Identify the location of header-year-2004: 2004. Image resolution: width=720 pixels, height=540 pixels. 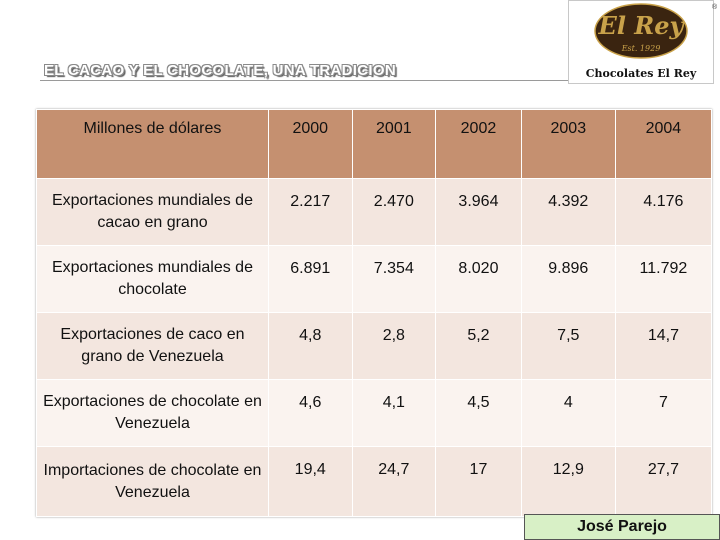
(663, 144).